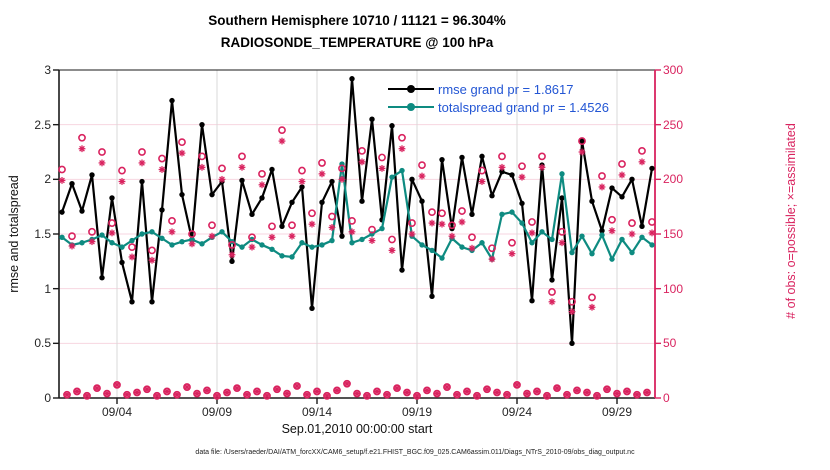 This screenshot has width=830, height=470. Describe the element at coordinates (411, 89) in the screenshot. I see `legend-line-sample-rmse` at that location.